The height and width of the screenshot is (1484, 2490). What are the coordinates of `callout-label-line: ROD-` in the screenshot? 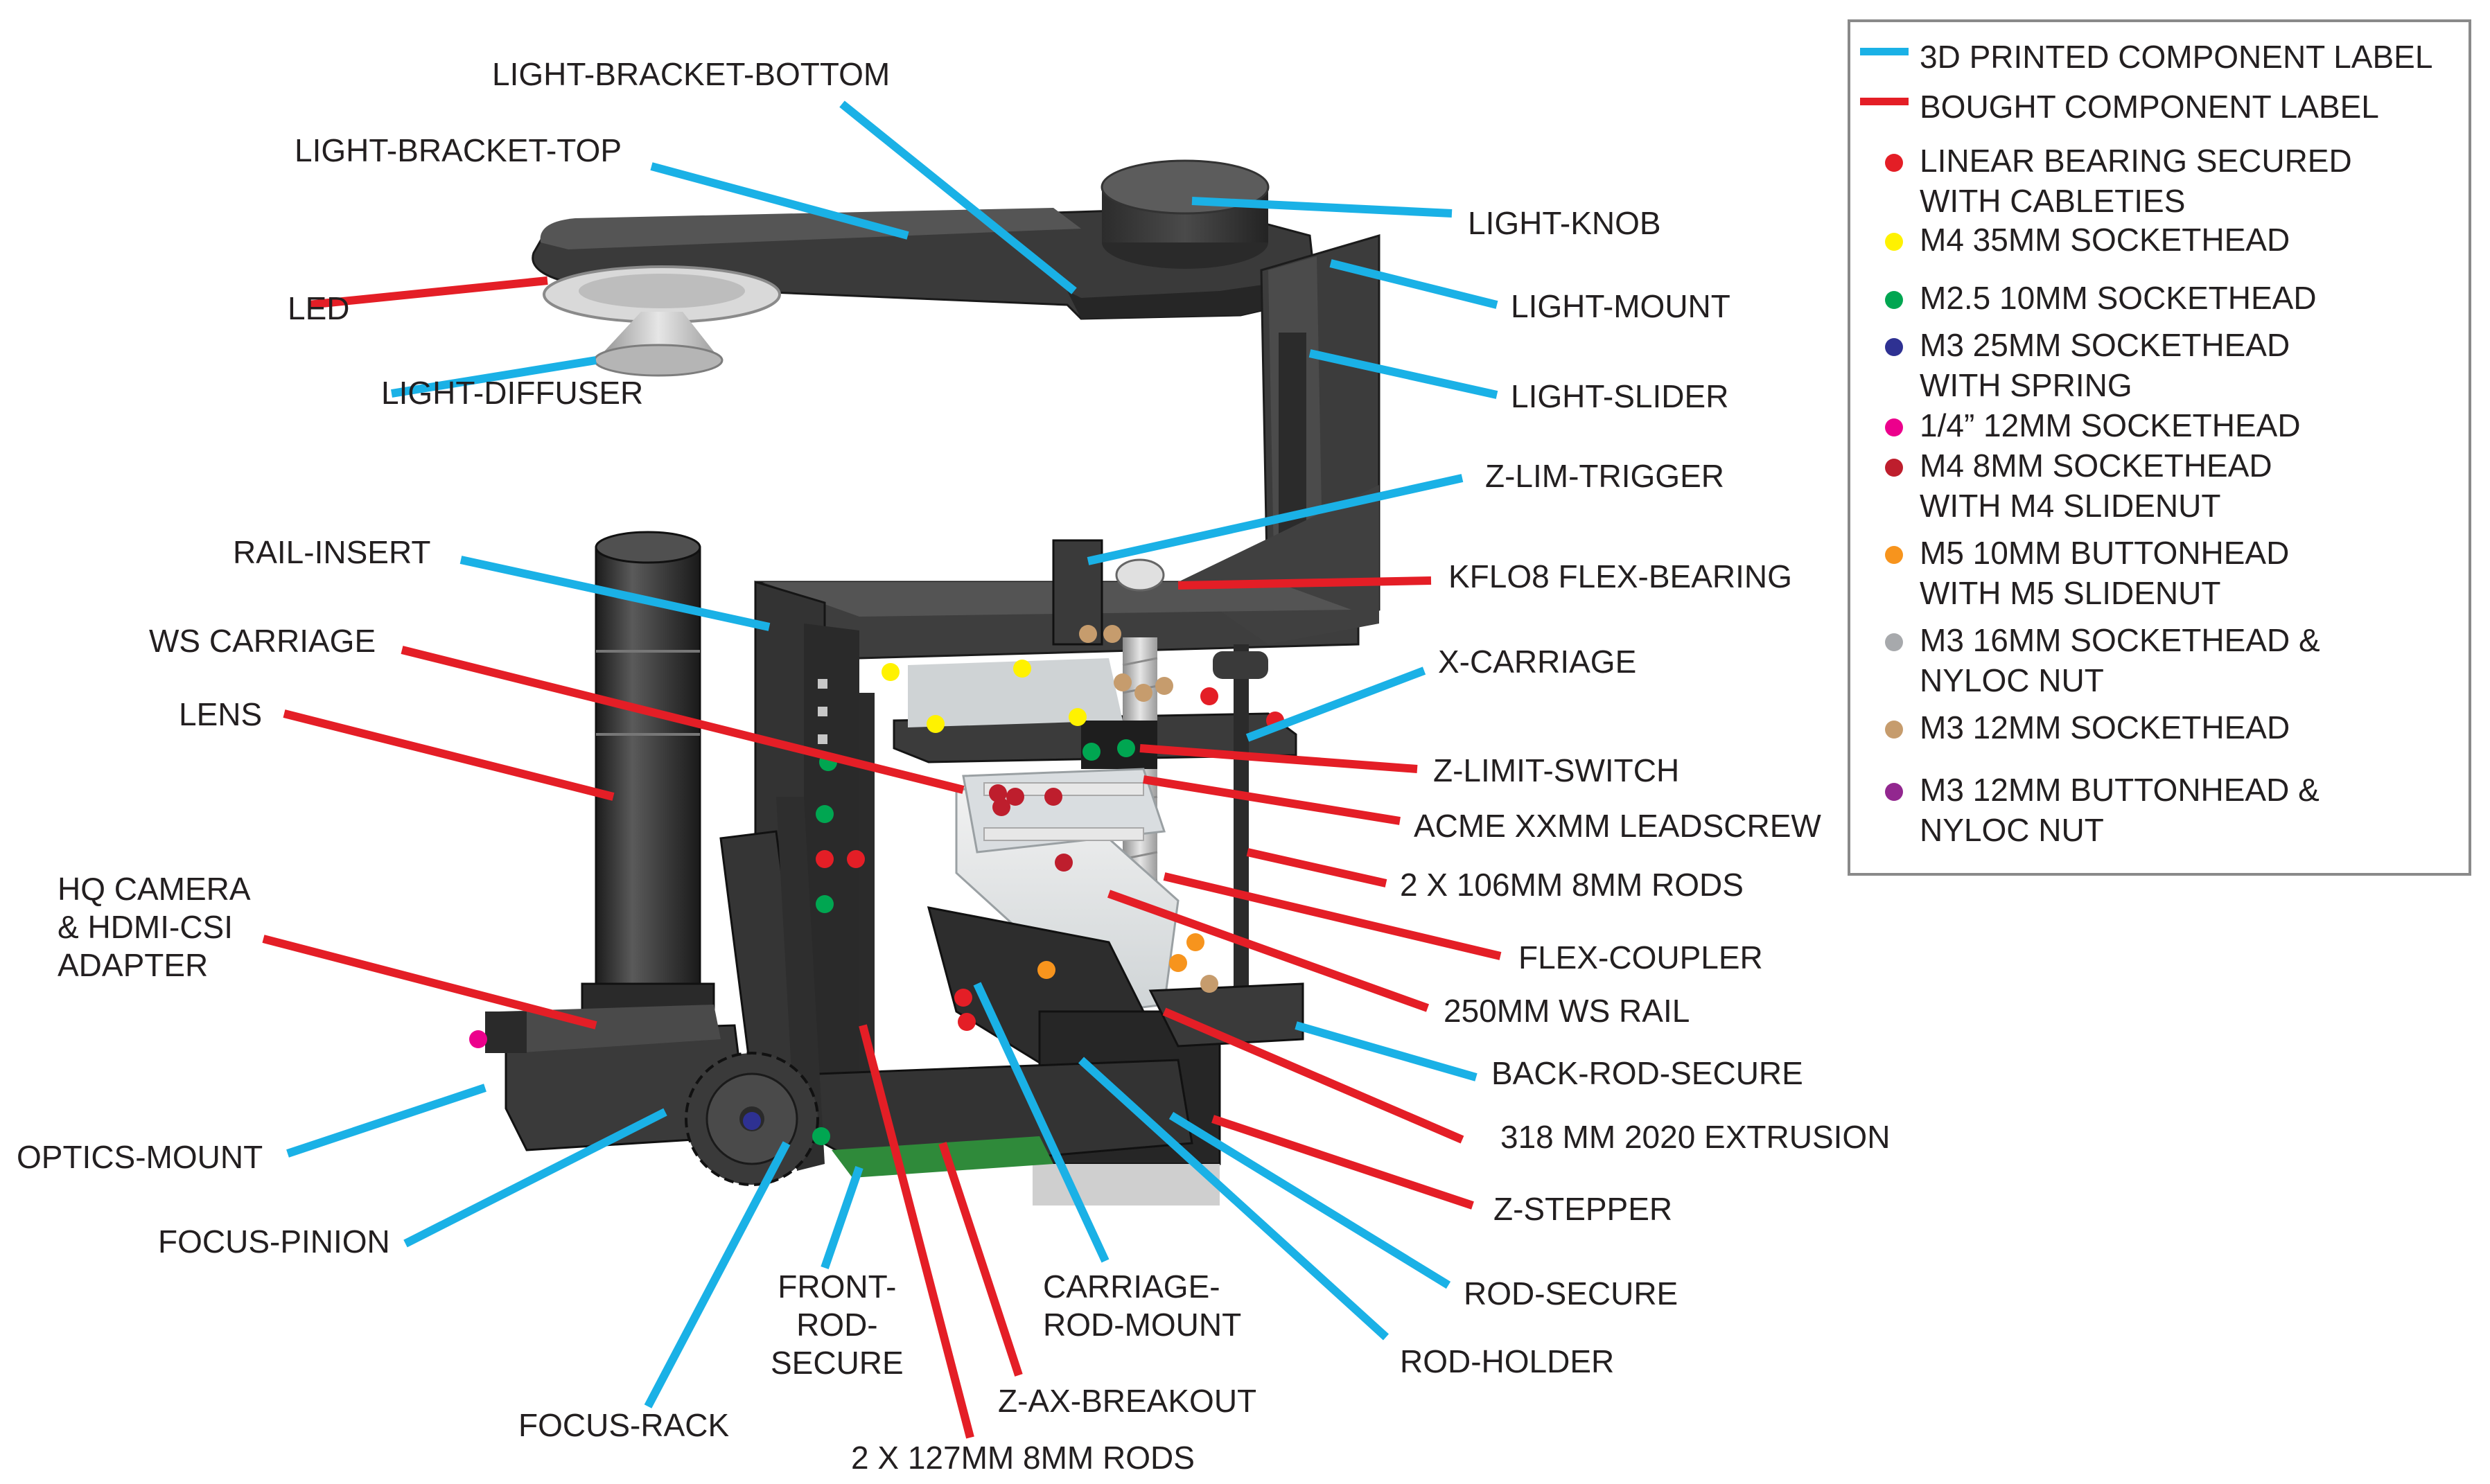 It's located at (837, 1325).